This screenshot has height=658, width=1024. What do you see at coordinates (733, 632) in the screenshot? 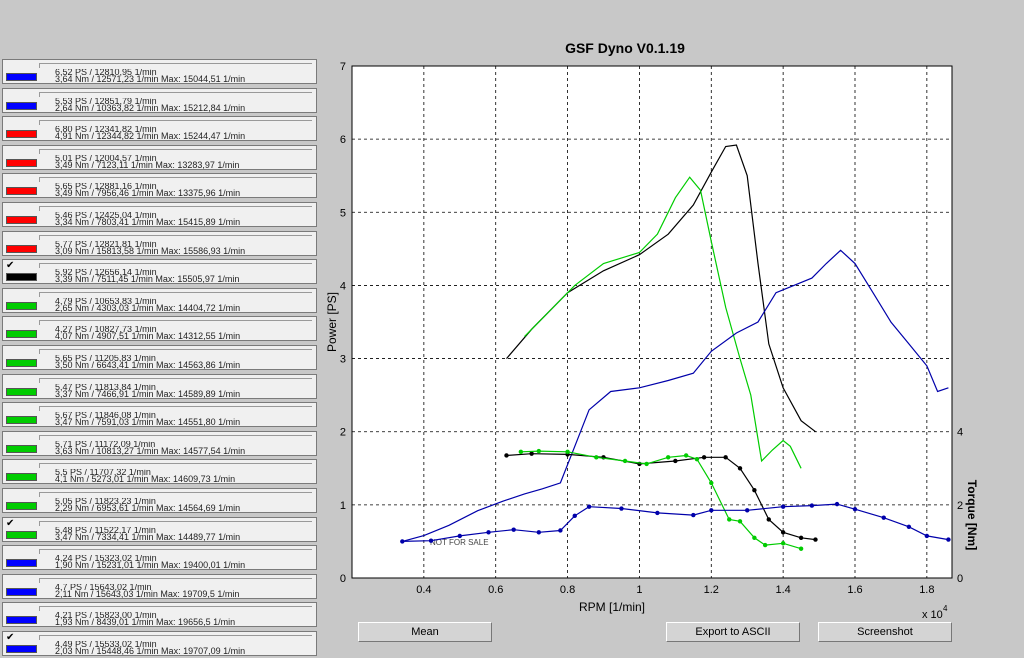
I see `export-ascii-button: Export to ASCII` at bounding box center [733, 632].